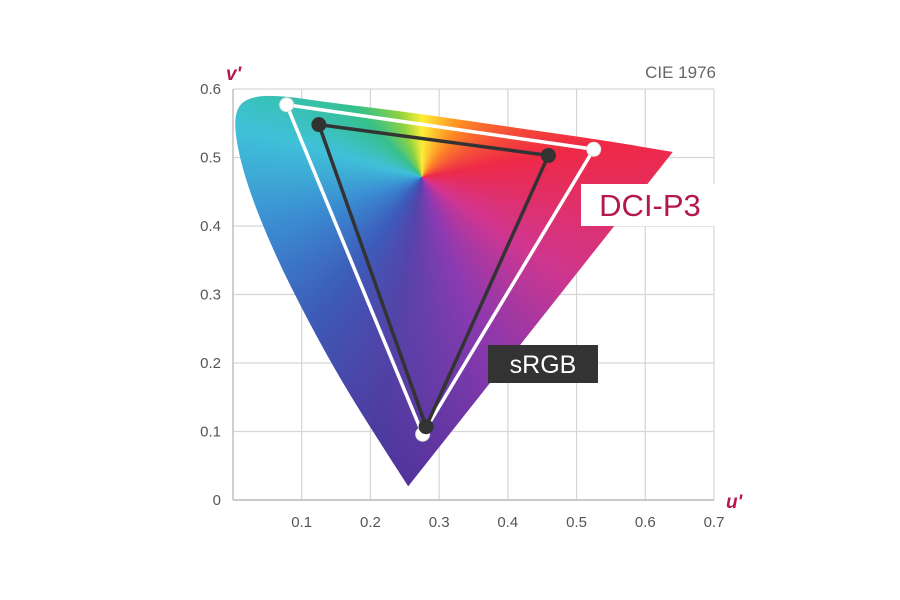  Describe the element at coordinates (210, 432) in the screenshot. I see `y-tick-label-1: 0.1` at that location.